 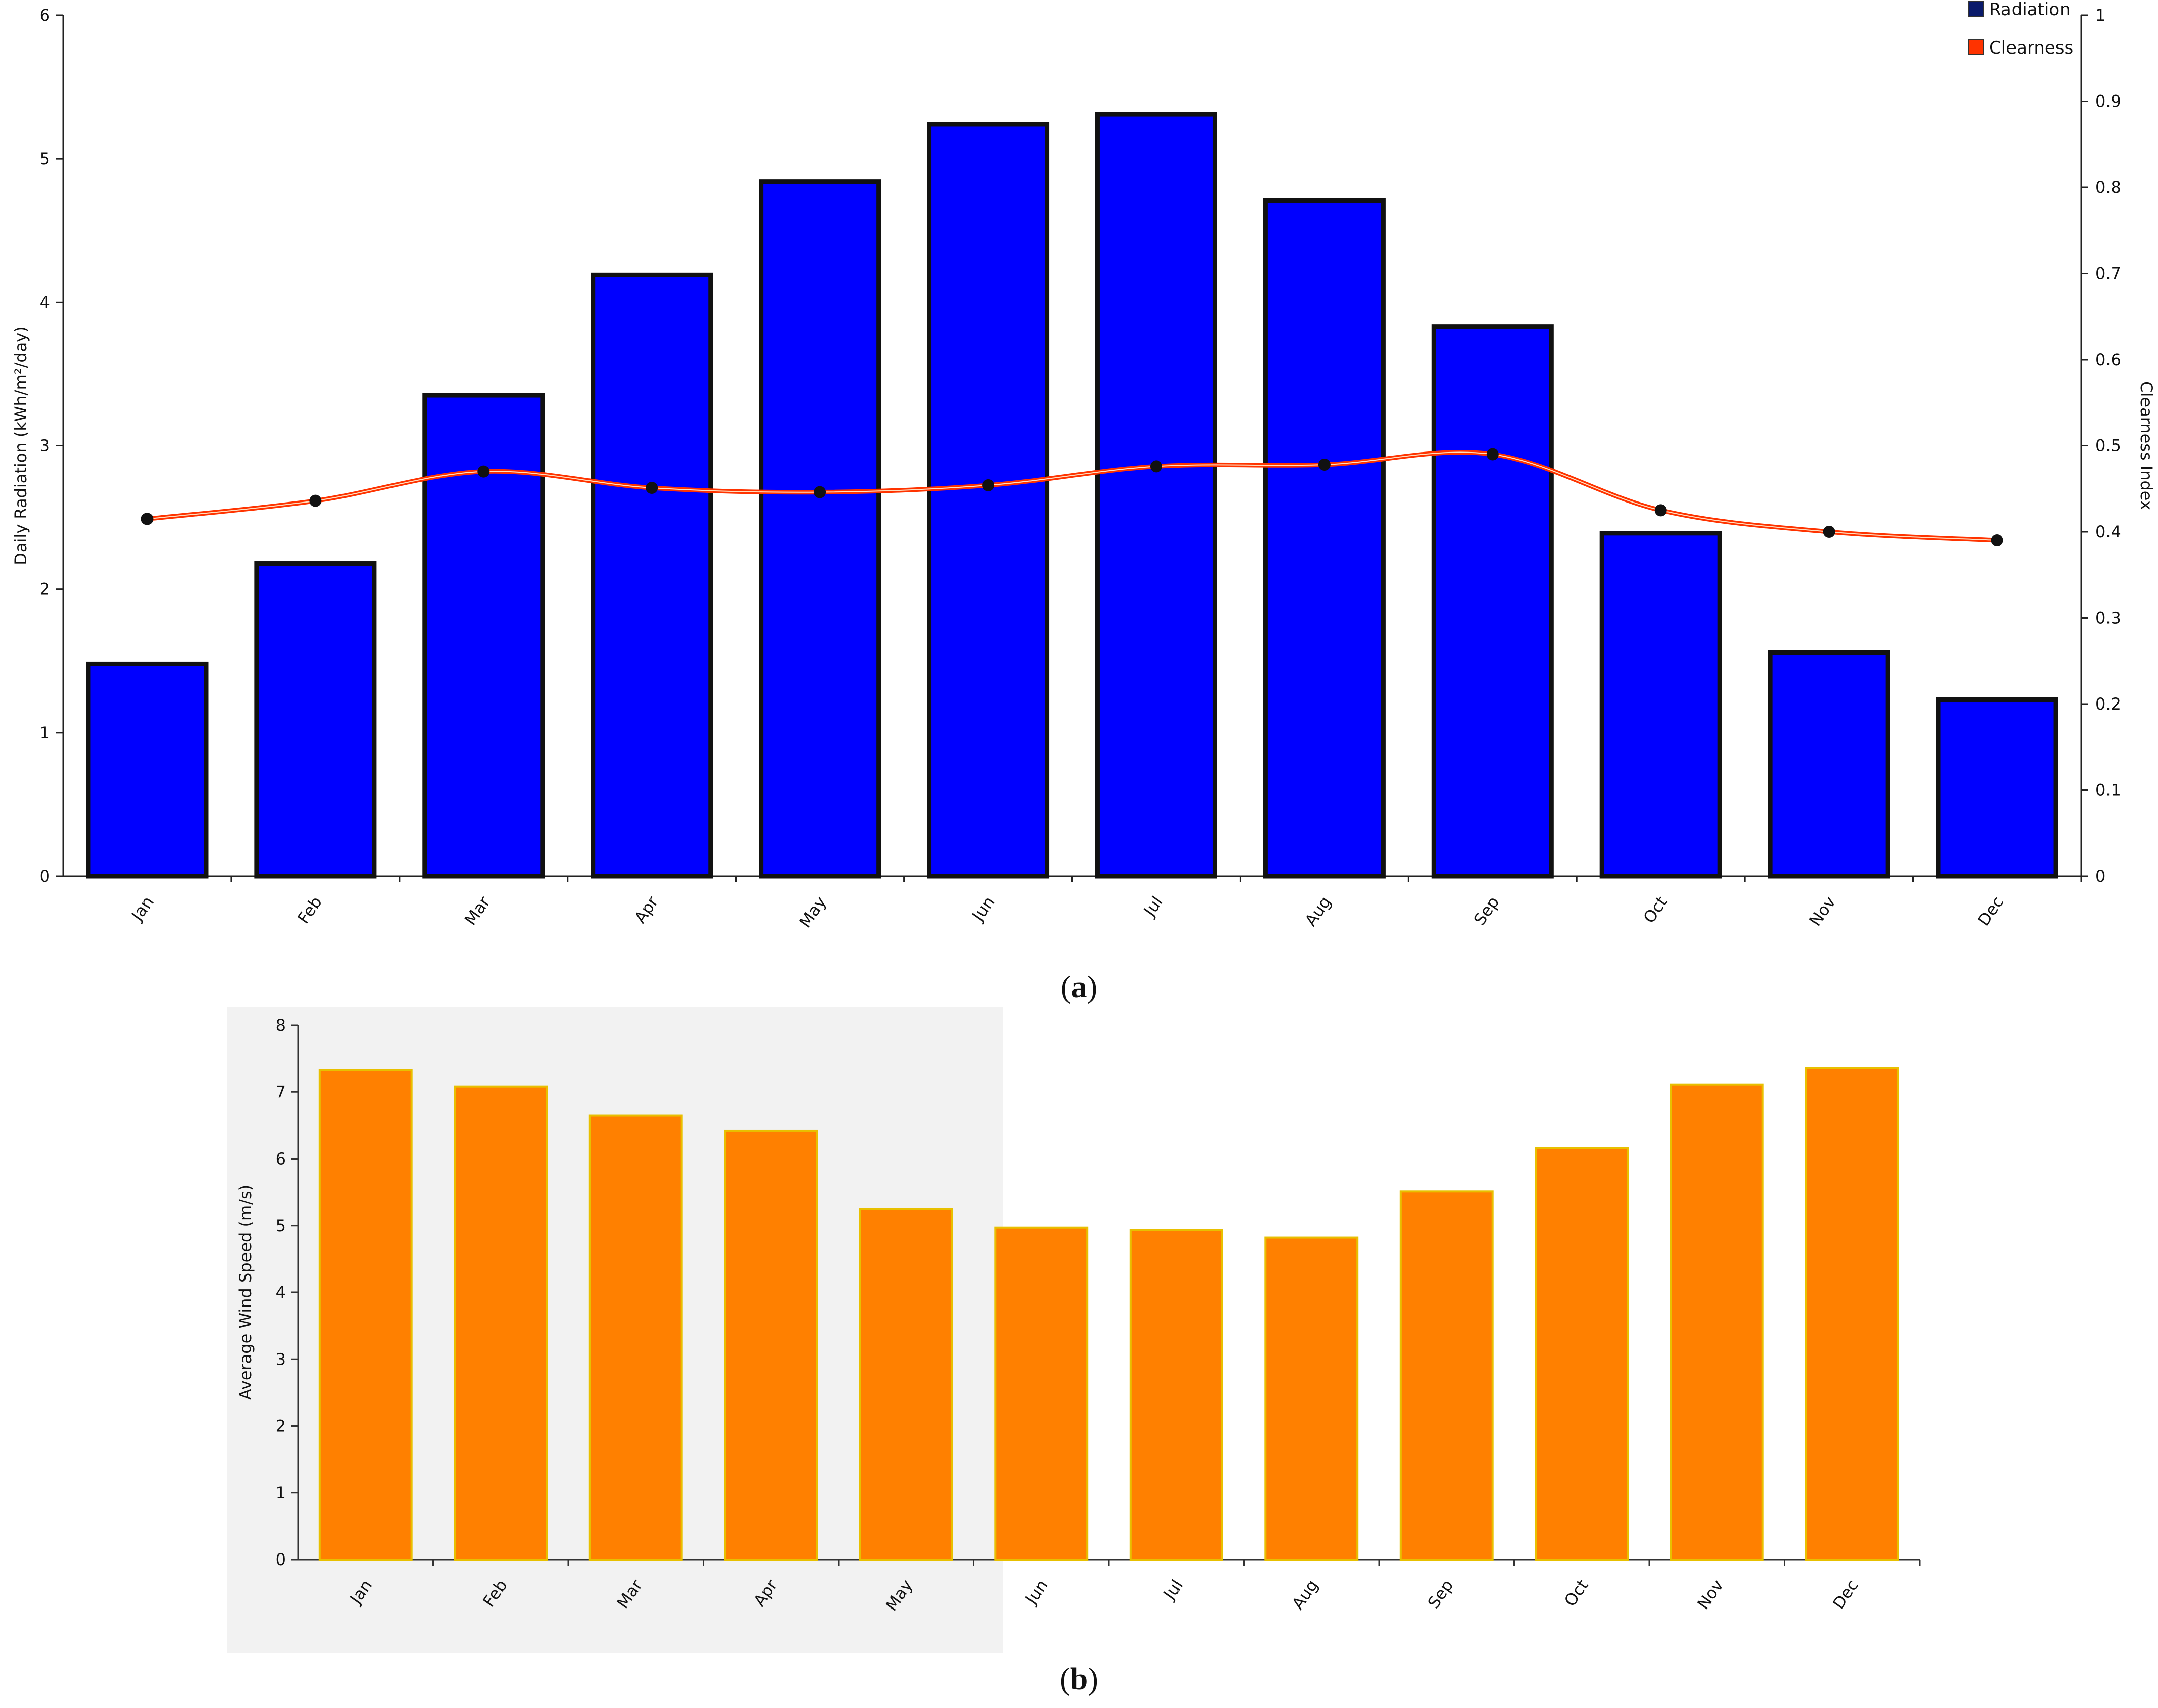 I want to click on legend-swatch-clearness, so click(x=1976, y=47).